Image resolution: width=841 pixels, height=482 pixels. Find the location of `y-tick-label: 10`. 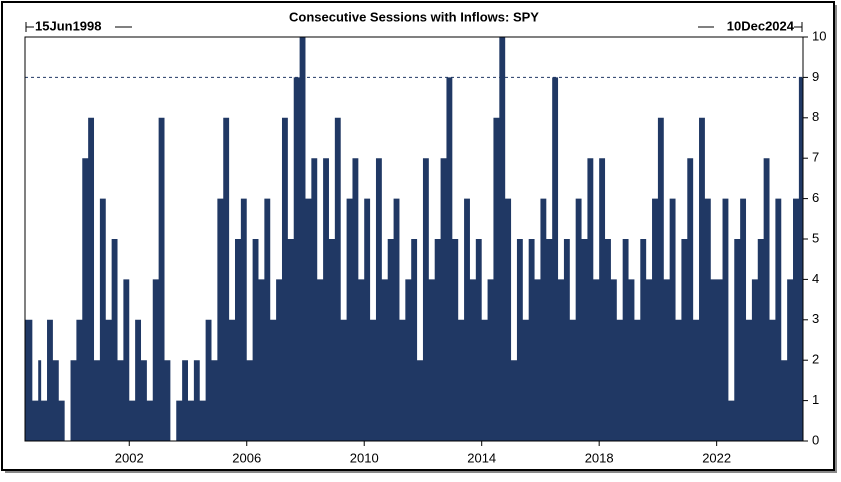

y-tick-label: 10 is located at coordinates (819, 35).